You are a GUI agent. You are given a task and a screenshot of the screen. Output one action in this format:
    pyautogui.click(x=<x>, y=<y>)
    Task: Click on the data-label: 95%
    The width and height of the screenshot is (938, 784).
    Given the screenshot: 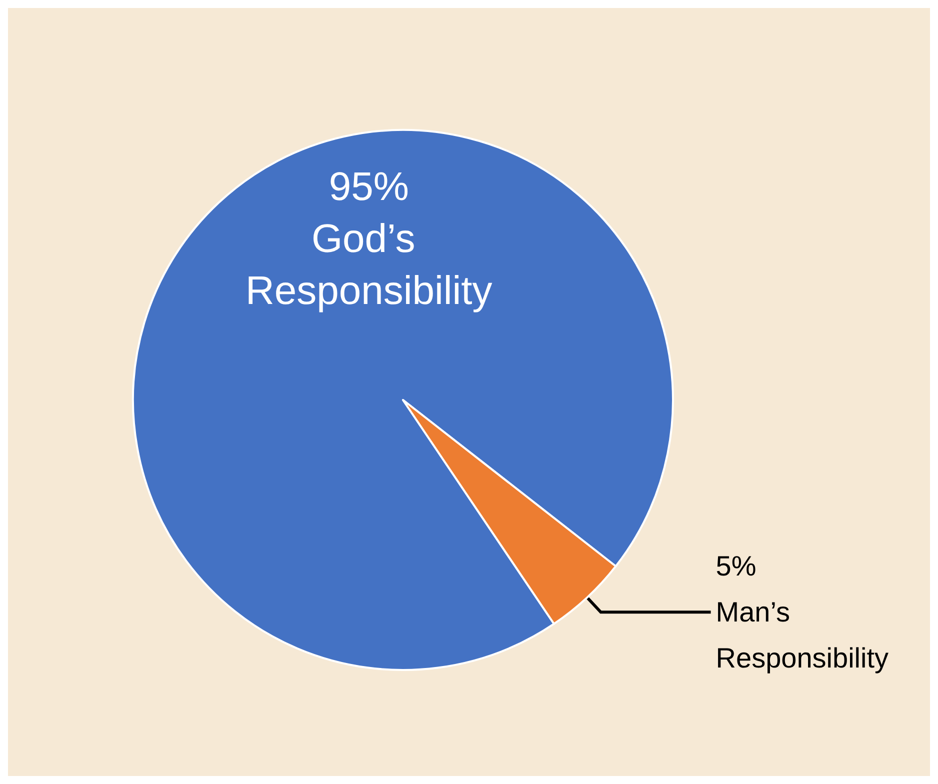 What is the action you would take?
    pyautogui.click(x=368, y=187)
    